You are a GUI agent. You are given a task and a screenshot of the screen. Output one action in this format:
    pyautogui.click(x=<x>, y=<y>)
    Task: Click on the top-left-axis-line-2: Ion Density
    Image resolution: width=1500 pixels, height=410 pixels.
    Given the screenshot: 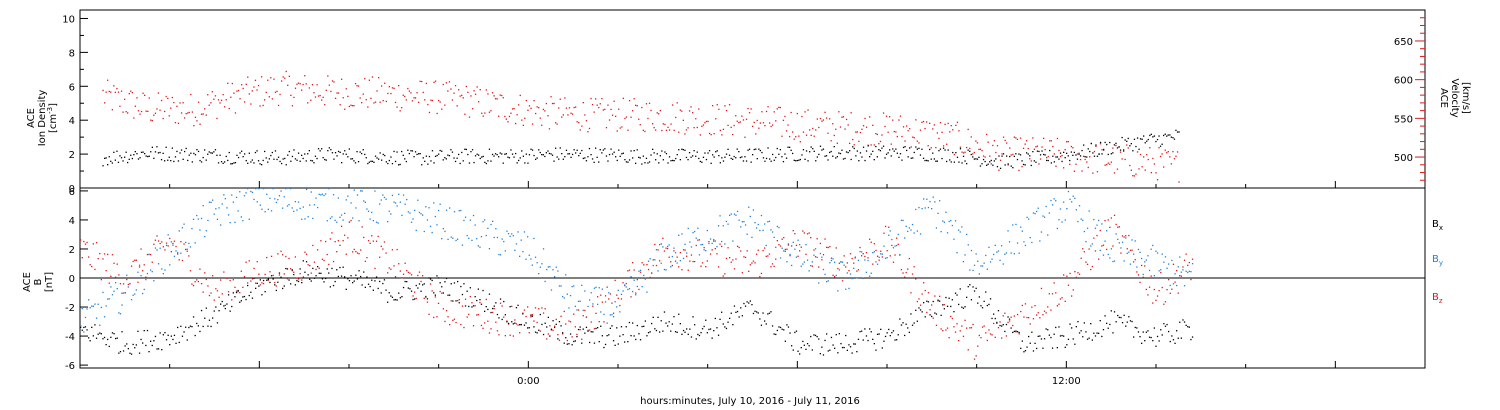 What is the action you would take?
    pyautogui.click(x=42, y=118)
    